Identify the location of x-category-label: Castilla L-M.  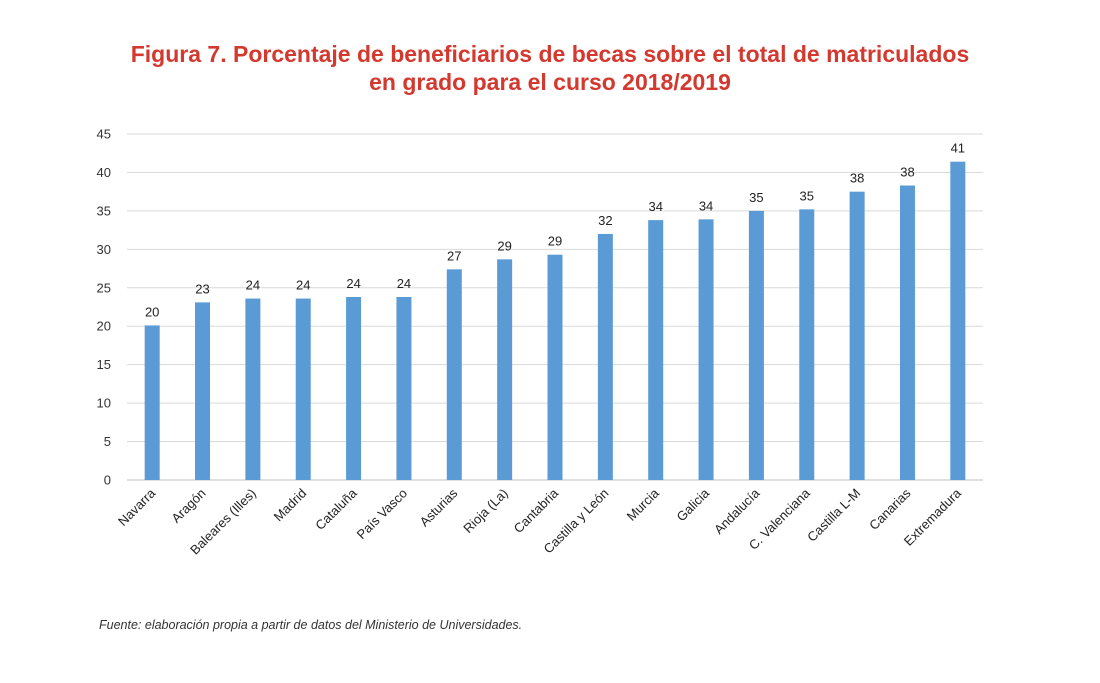
(833, 515).